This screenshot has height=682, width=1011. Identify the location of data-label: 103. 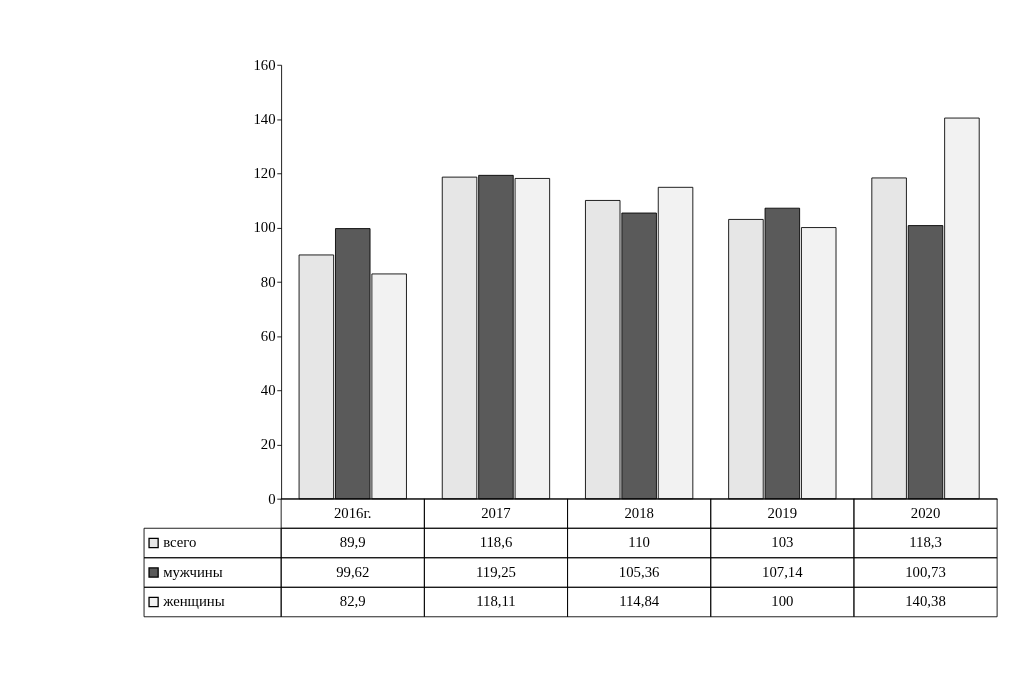
(782, 542).